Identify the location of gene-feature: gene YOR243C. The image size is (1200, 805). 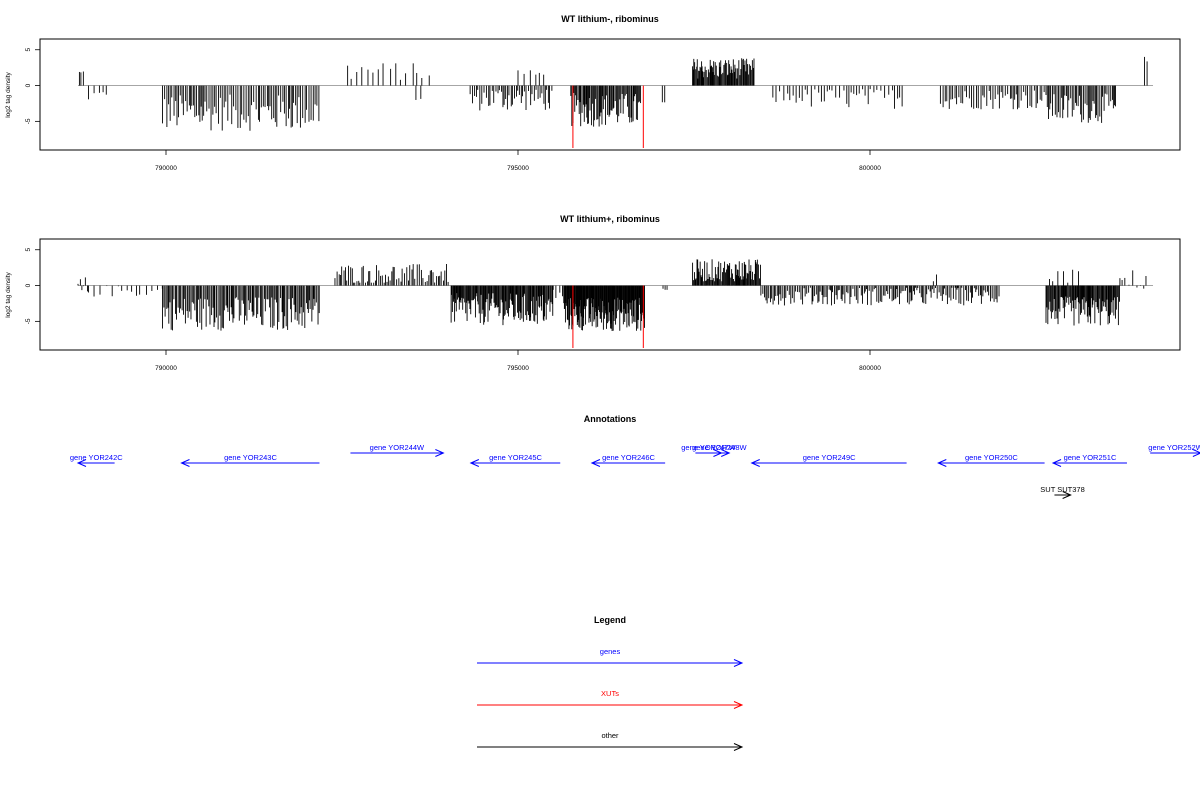
(250, 460).